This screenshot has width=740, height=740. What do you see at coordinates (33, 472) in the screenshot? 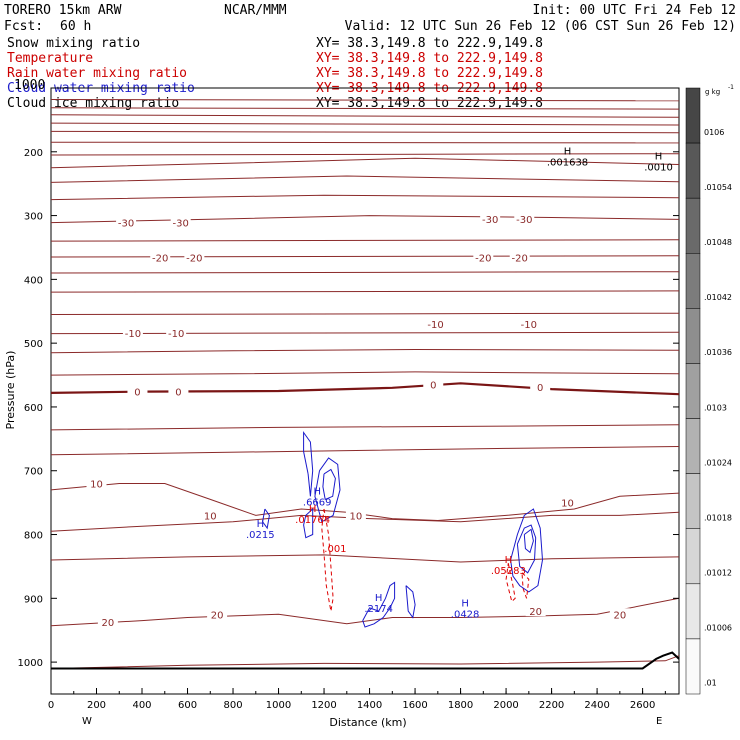
I see `y-tick-label: 700` at bounding box center [33, 472].